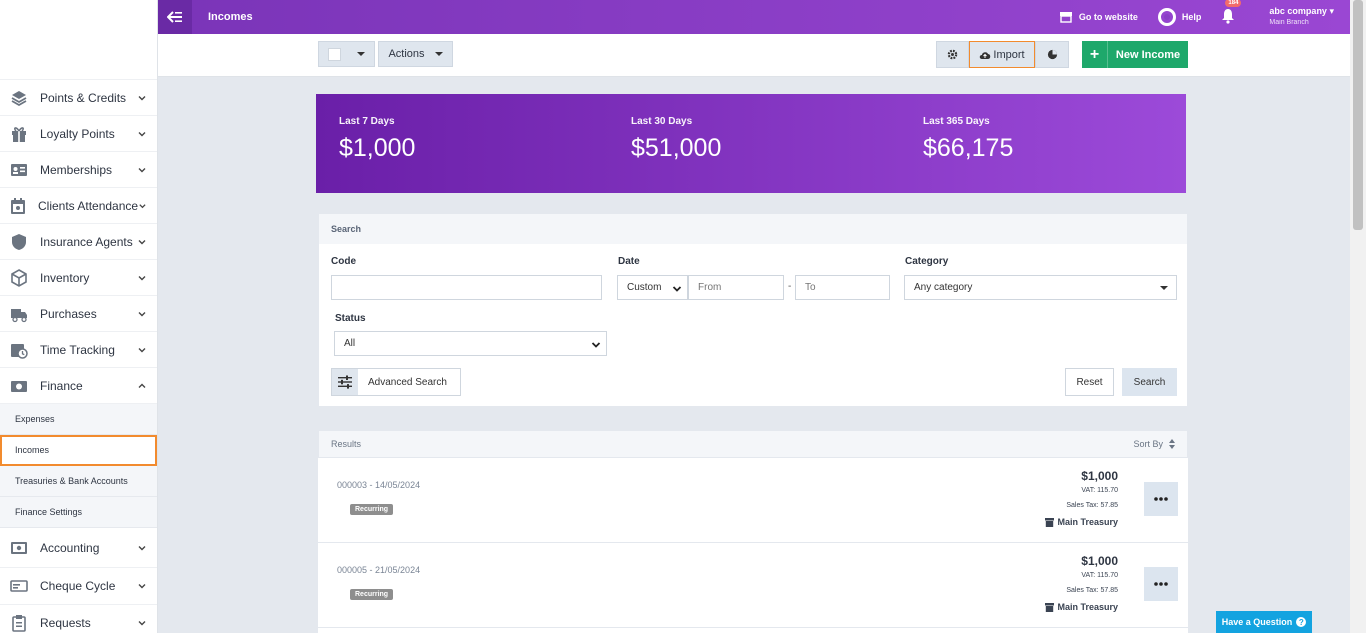 The width and height of the screenshot is (1366, 633). Describe the element at coordinates (1149, 382) in the screenshot. I see `search-button: Search` at that location.